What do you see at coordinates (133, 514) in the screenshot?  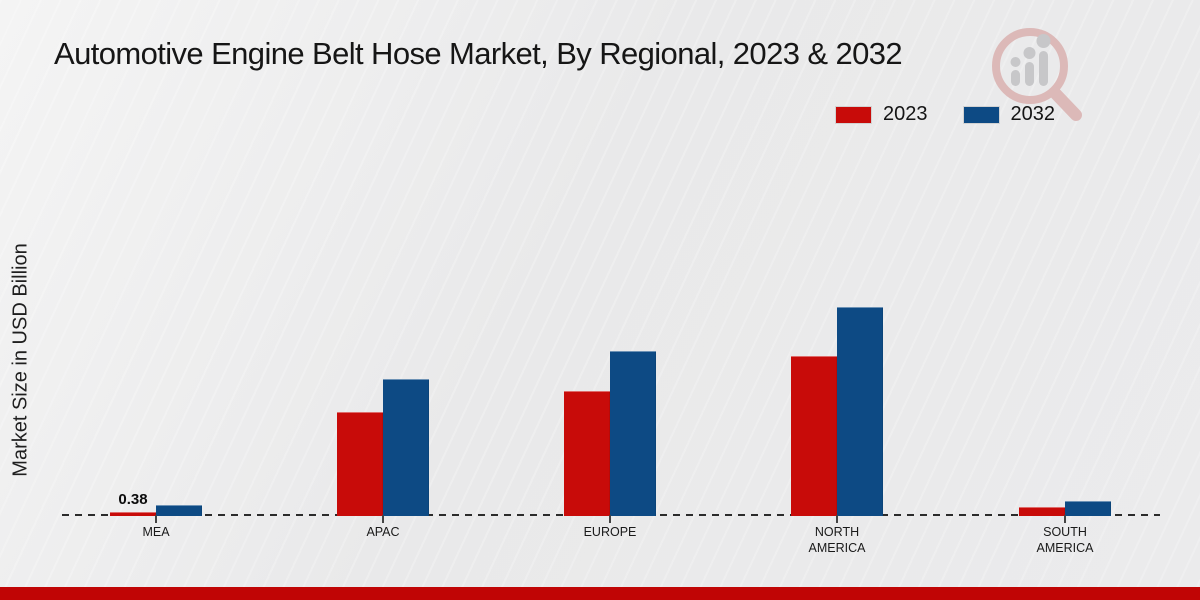 I see `bar-2023-mea` at bounding box center [133, 514].